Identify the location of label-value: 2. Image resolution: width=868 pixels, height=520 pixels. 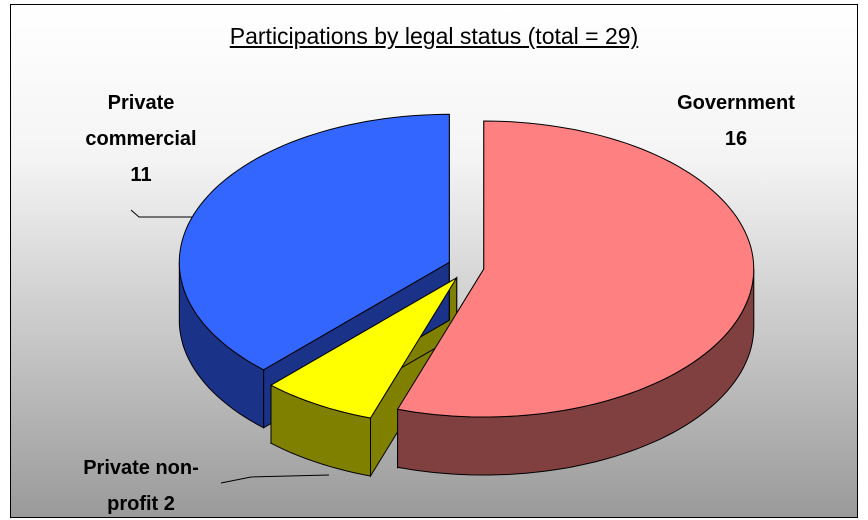
(169, 504).